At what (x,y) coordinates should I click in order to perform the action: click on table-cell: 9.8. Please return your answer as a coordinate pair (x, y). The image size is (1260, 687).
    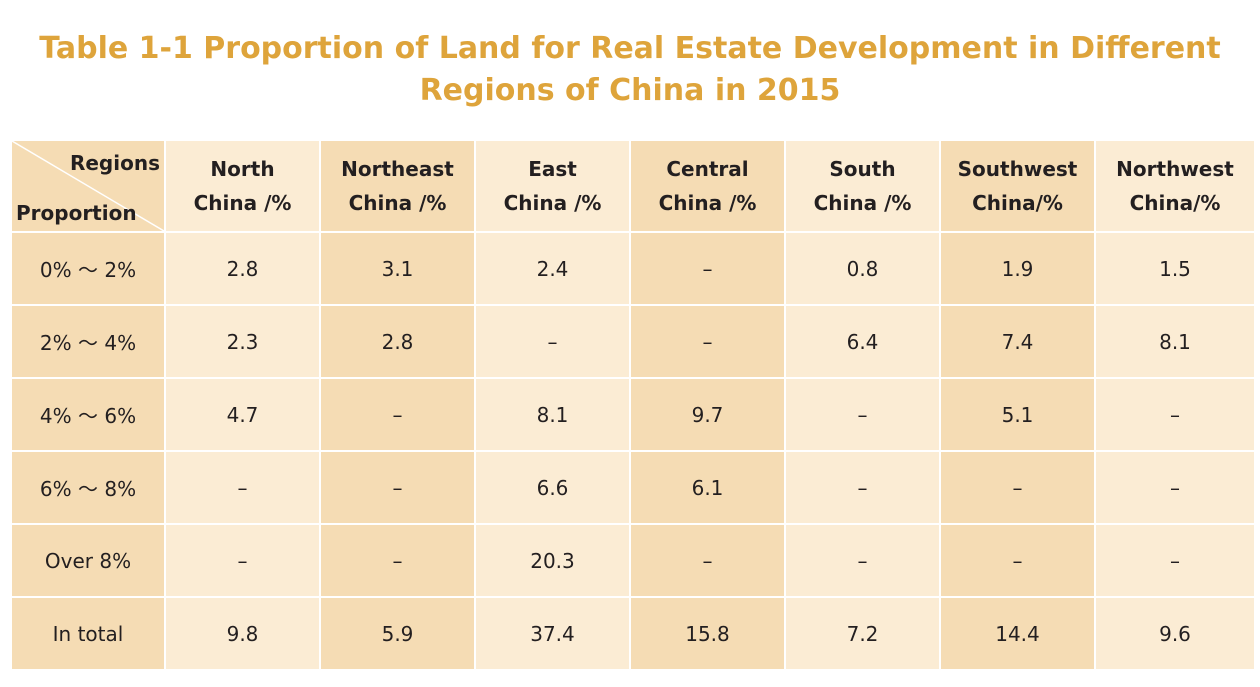
    Looking at the image, I should click on (242, 633).